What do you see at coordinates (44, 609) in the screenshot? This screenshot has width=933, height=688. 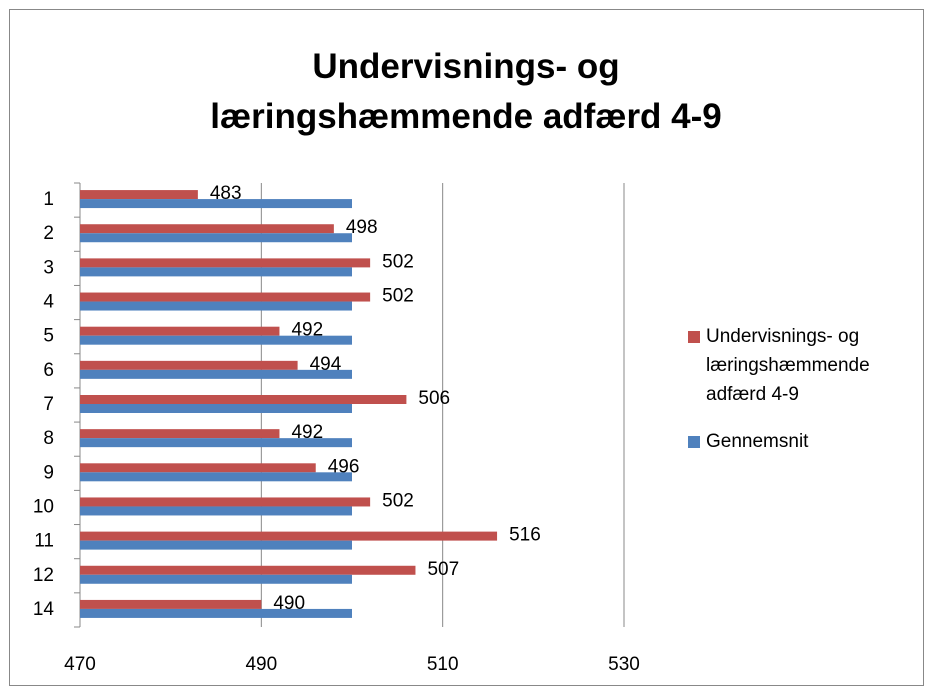 I see `y-tick-label: 14` at bounding box center [44, 609].